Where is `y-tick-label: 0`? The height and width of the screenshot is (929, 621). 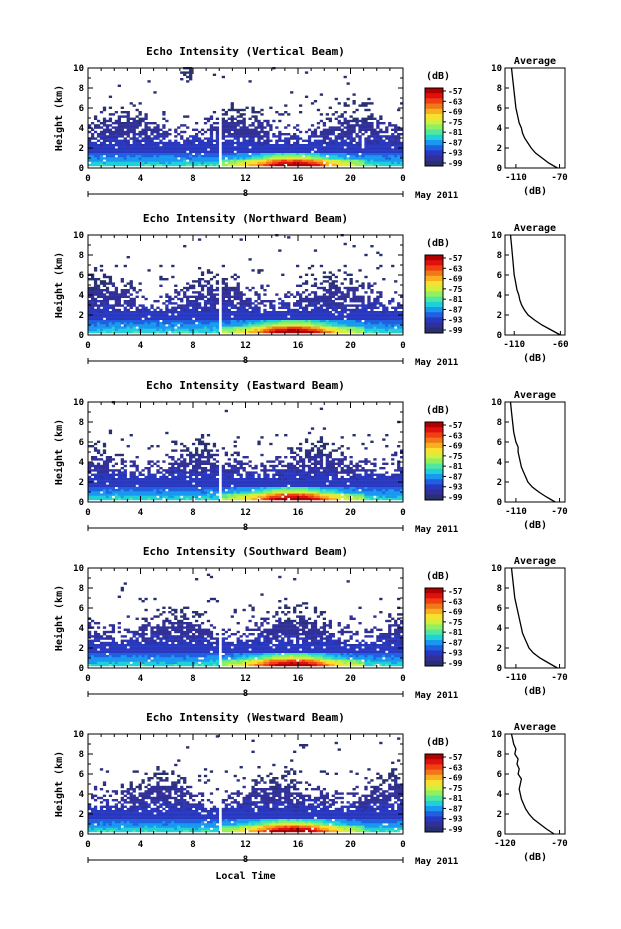
y-tick-label: 0 is located at coordinates (81, 169).